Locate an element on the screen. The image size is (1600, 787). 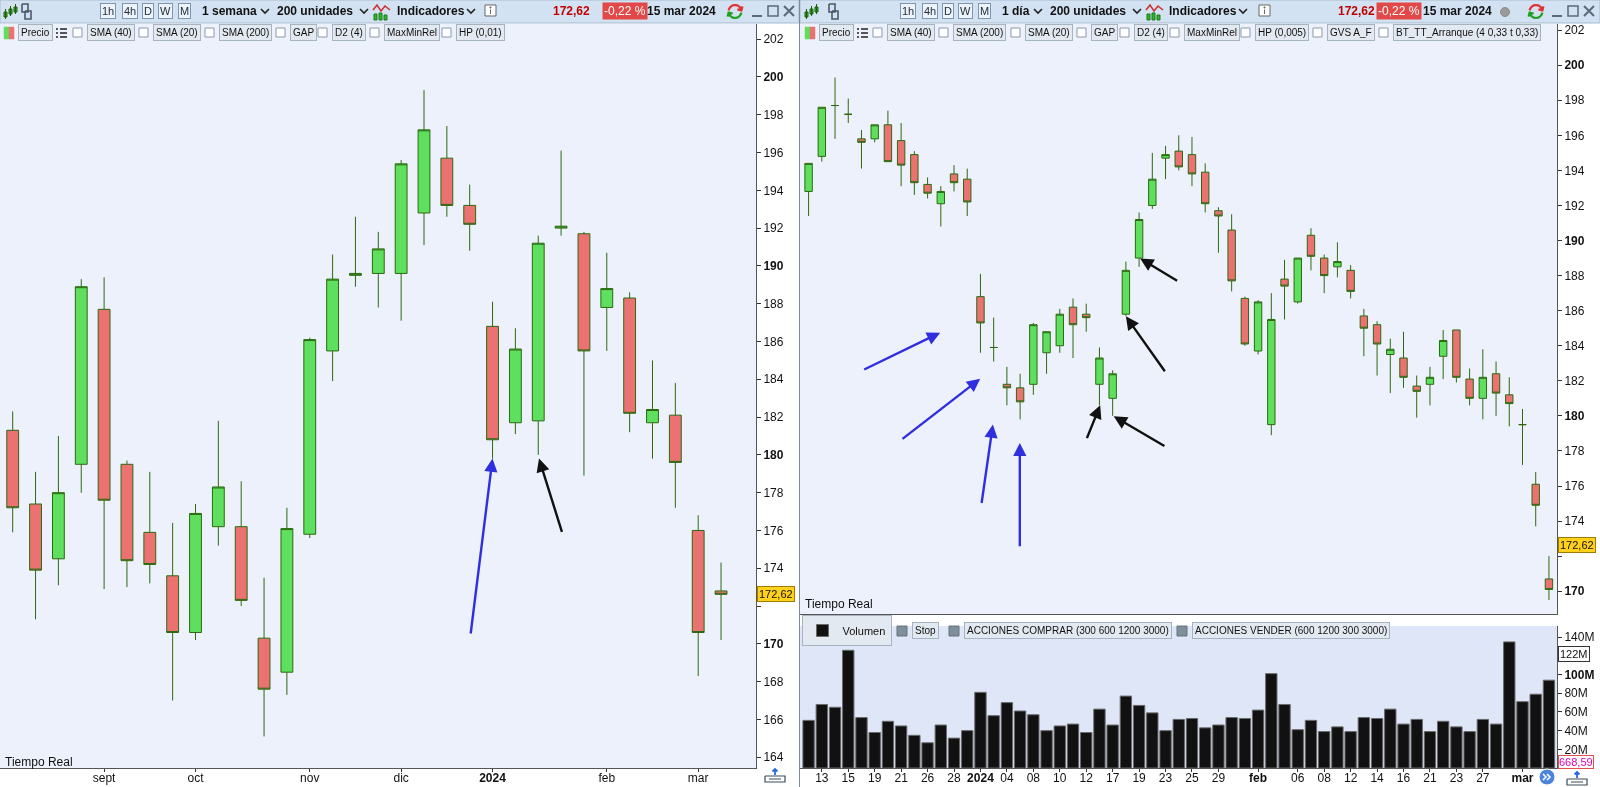
y-tick-label: 166 is located at coordinates (773, 719).